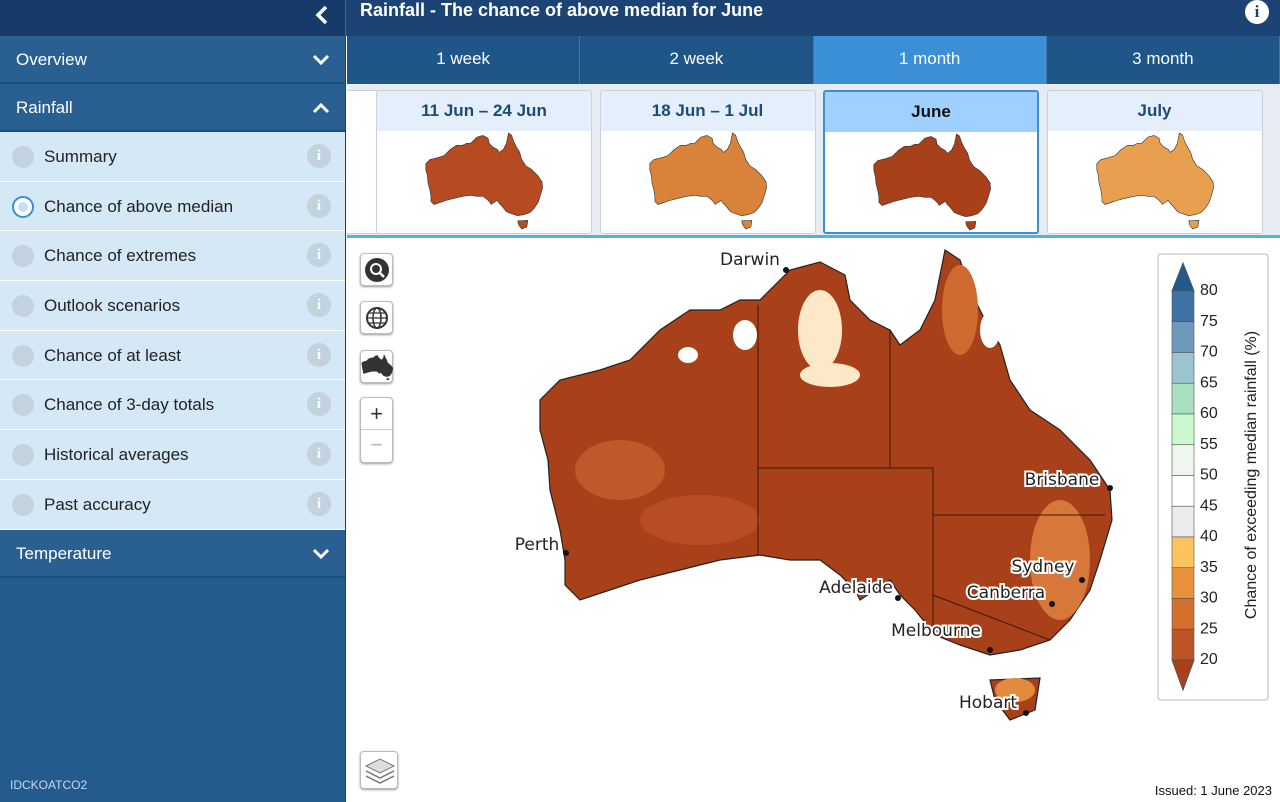 This screenshot has height=802, width=1280. What do you see at coordinates (1209, 475) in the screenshot?
I see `legend-tick: 50` at bounding box center [1209, 475].